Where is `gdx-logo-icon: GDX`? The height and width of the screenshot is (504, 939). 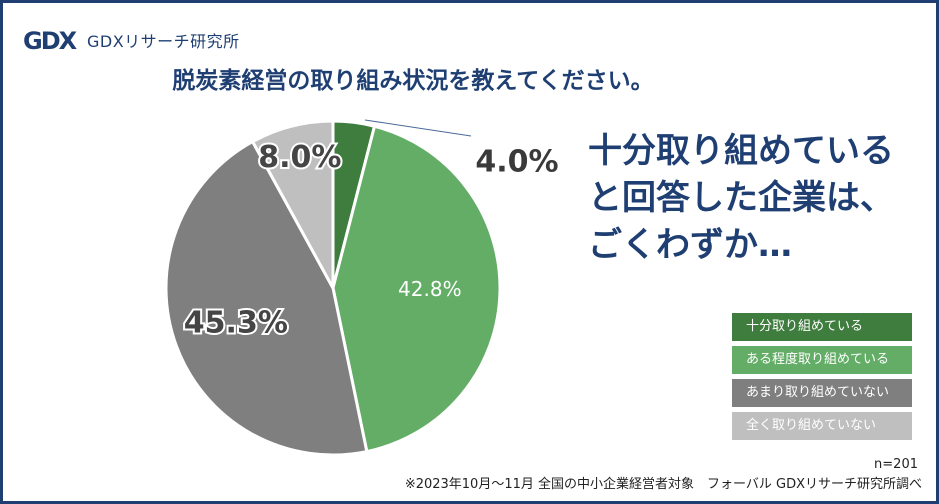 gdx-logo-icon: GDX is located at coordinates (51, 40).